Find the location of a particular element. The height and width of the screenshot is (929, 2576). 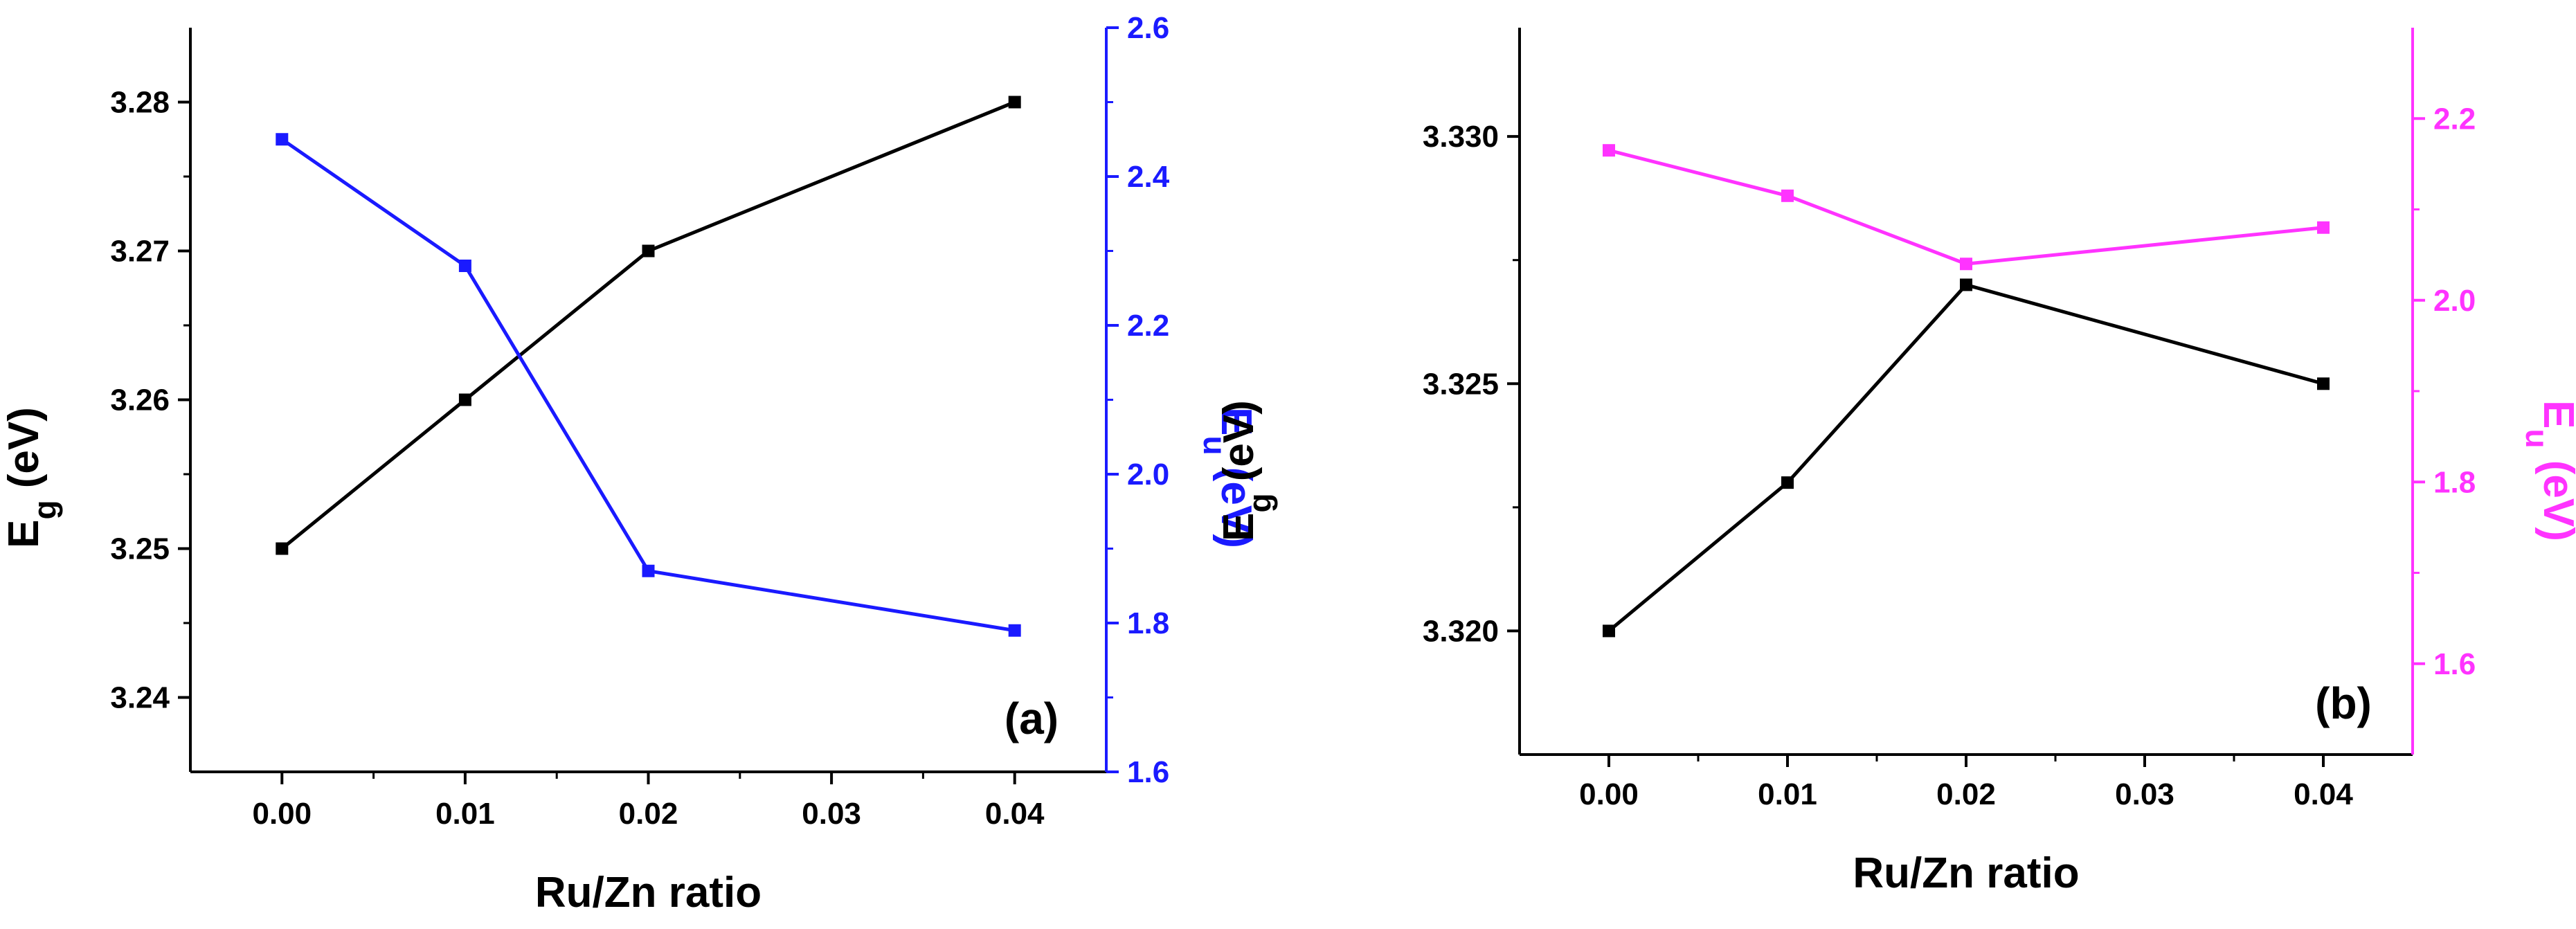

left-y-tick-label: 3.26 is located at coordinates (140, 400).